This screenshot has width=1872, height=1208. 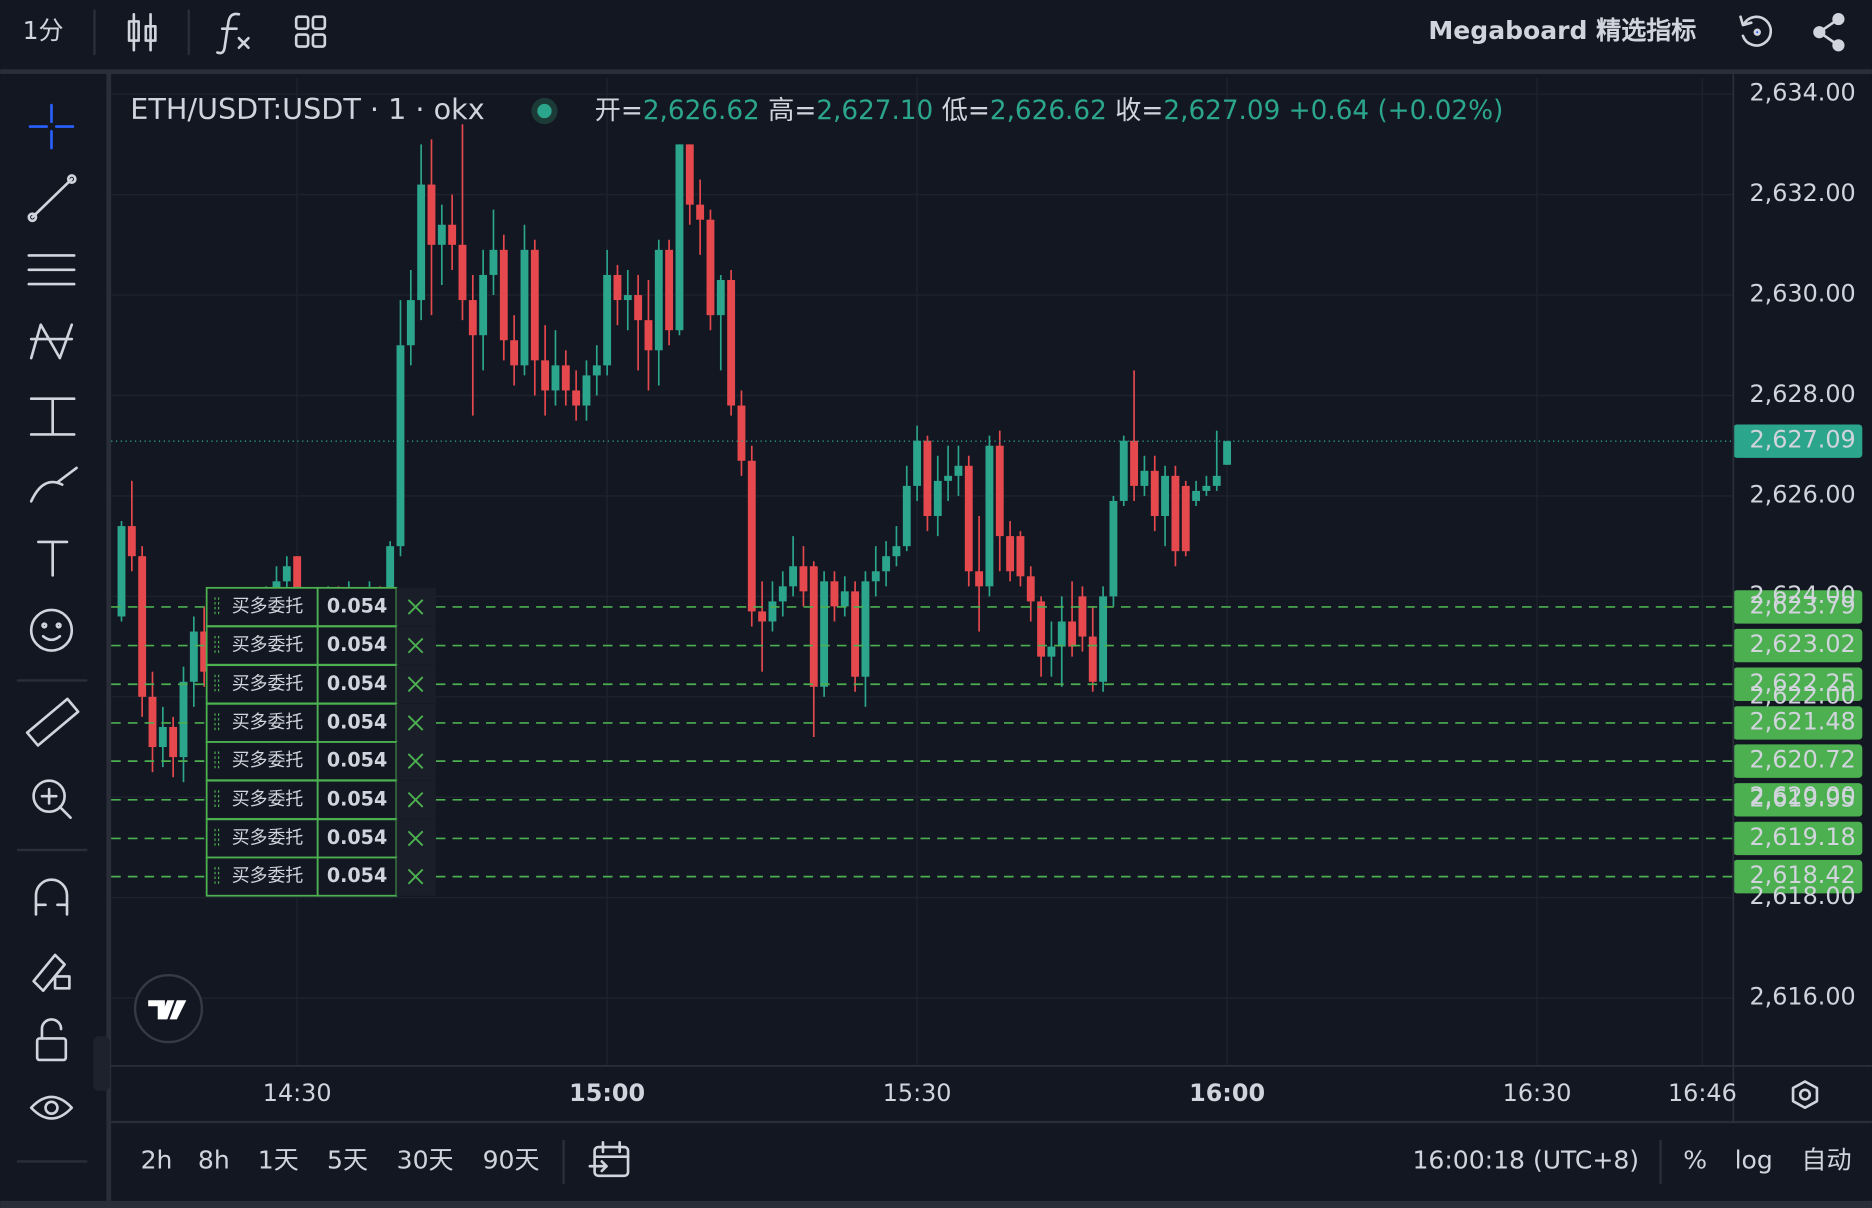 I want to click on x-tick-label: 16:46, so click(x=1702, y=1093).